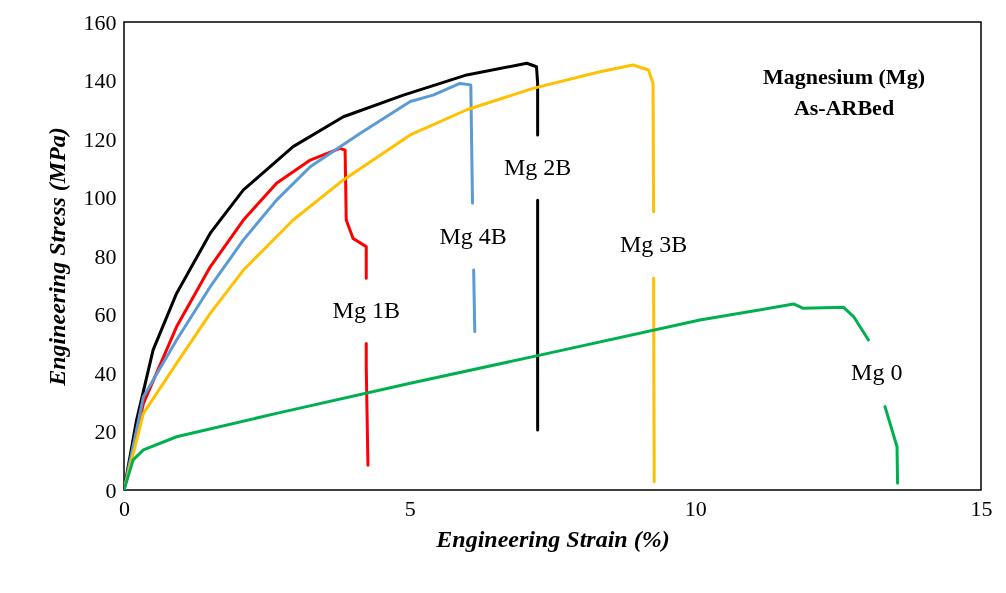  What do you see at coordinates (366, 309) in the screenshot?
I see `series-label: Mg 1B` at bounding box center [366, 309].